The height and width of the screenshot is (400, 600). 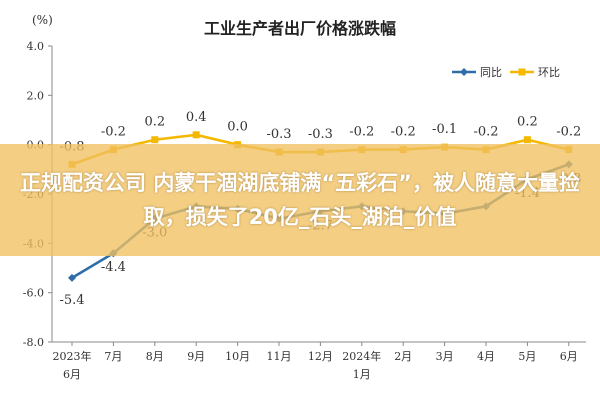 I want to click on chart-title: 工业生产者出厂价格涨跌幅, so click(x=300, y=28).